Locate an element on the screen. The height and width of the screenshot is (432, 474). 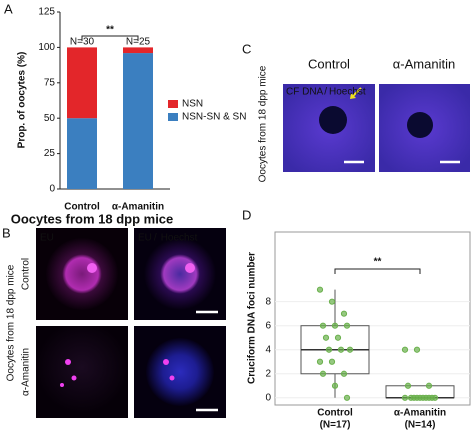
stain-label: CF DNA is located at coordinates (305, 92).